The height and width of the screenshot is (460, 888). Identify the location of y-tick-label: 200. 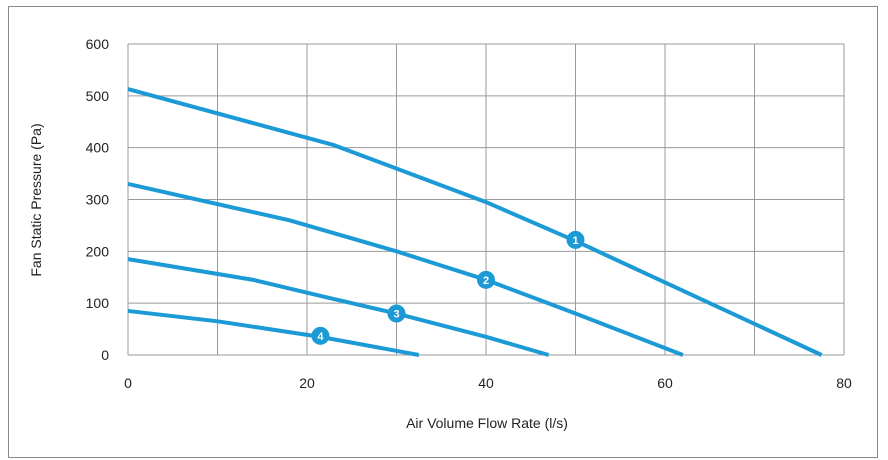
(98, 251).